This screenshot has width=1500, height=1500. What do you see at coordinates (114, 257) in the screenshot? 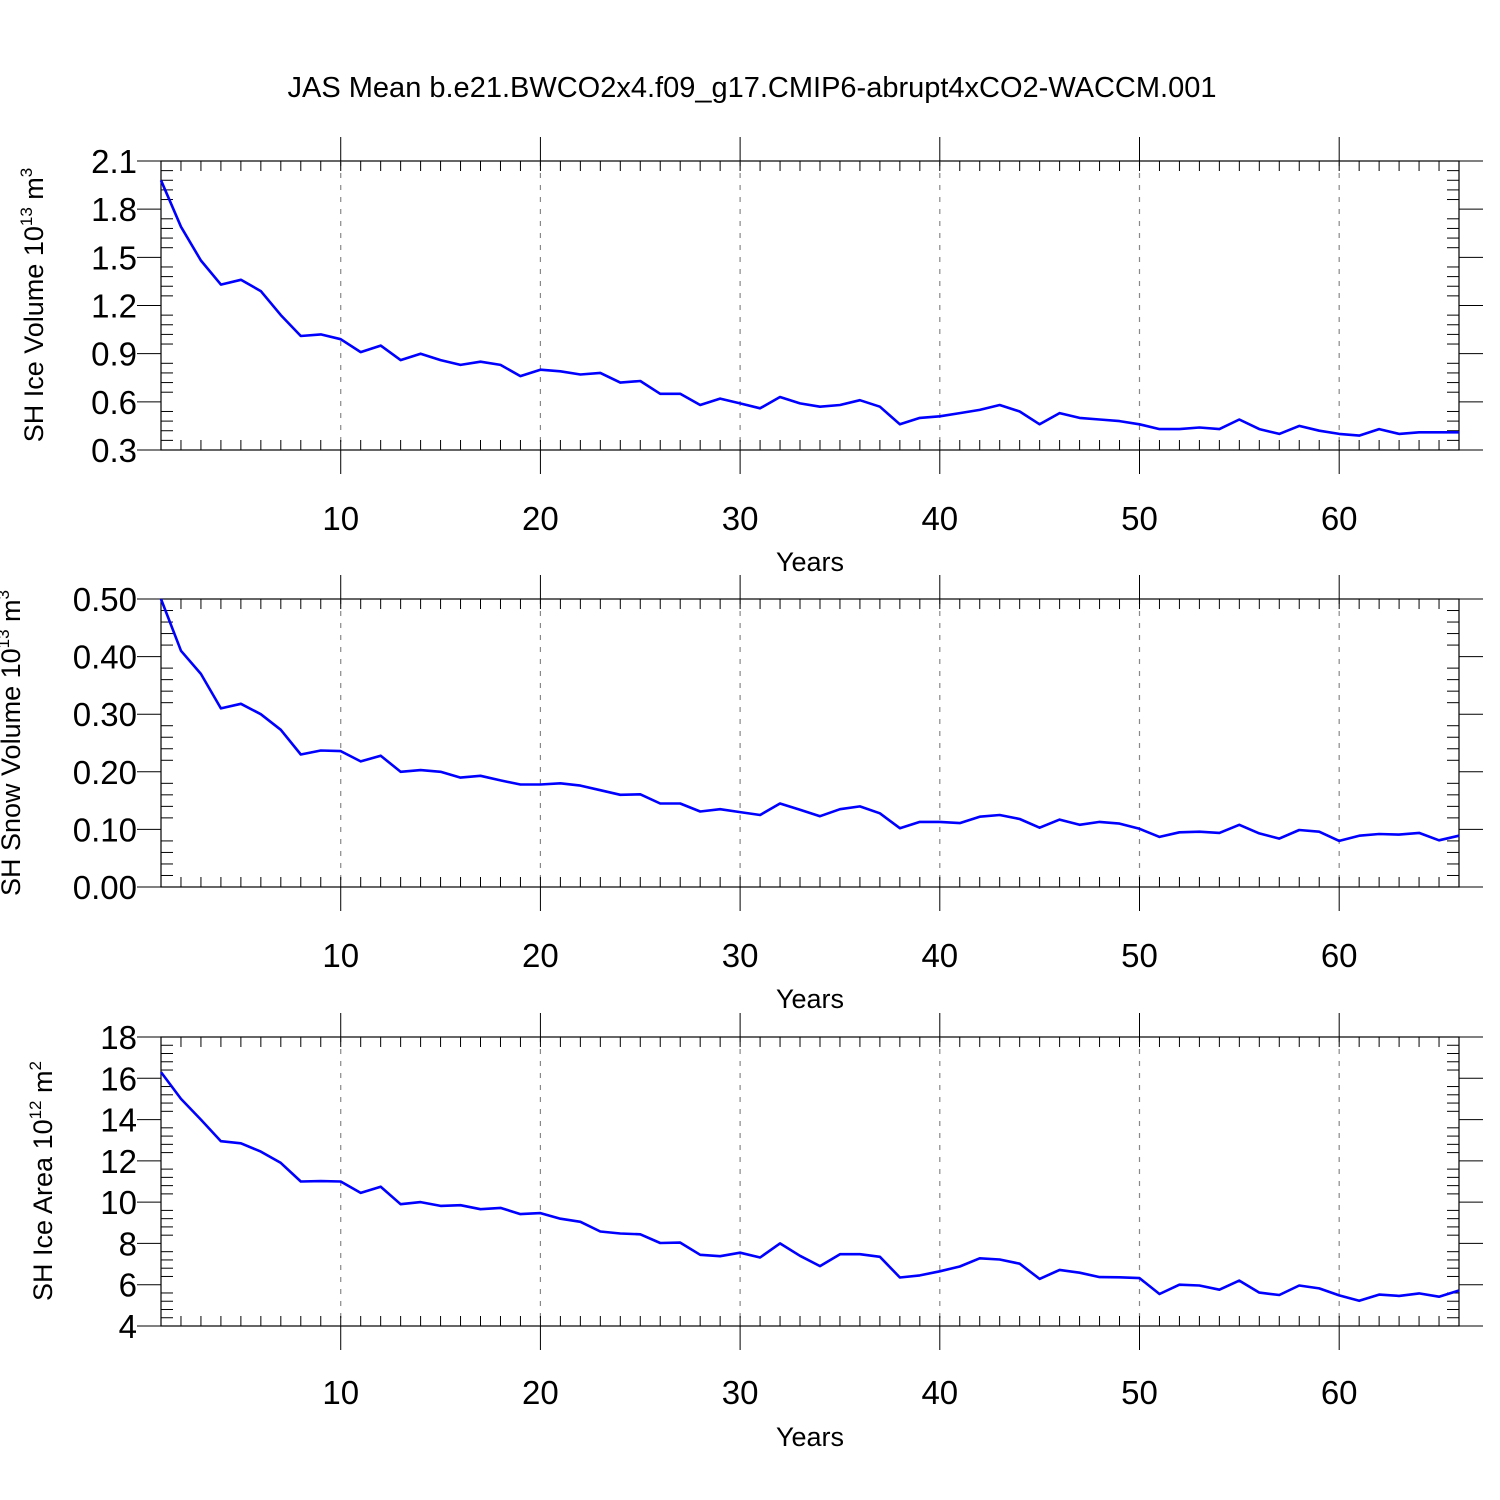
I see `y-tick-label: 1.5` at bounding box center [114, 257].